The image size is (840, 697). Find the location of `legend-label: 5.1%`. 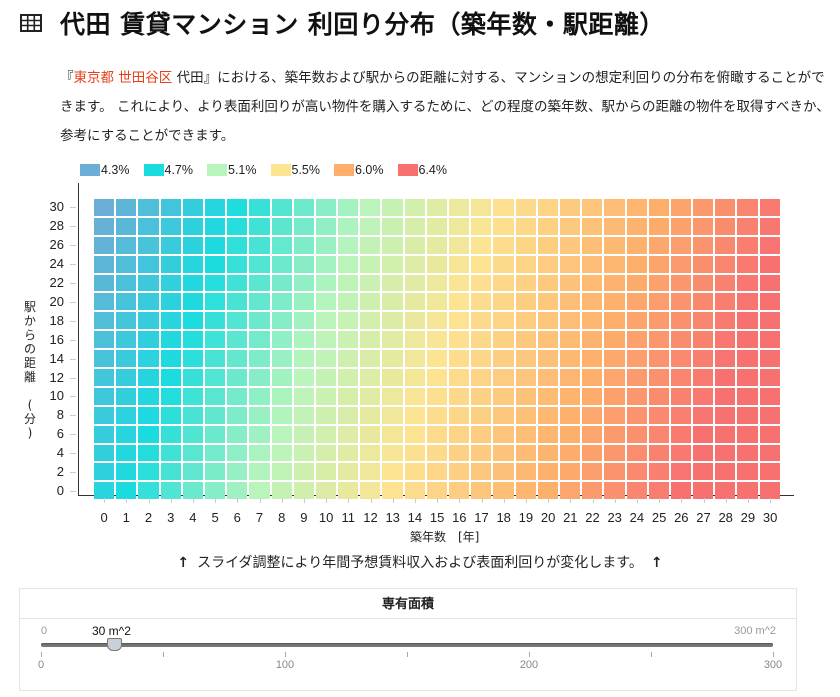

legend-label: 5.1% is located at coordinates (242, 170).